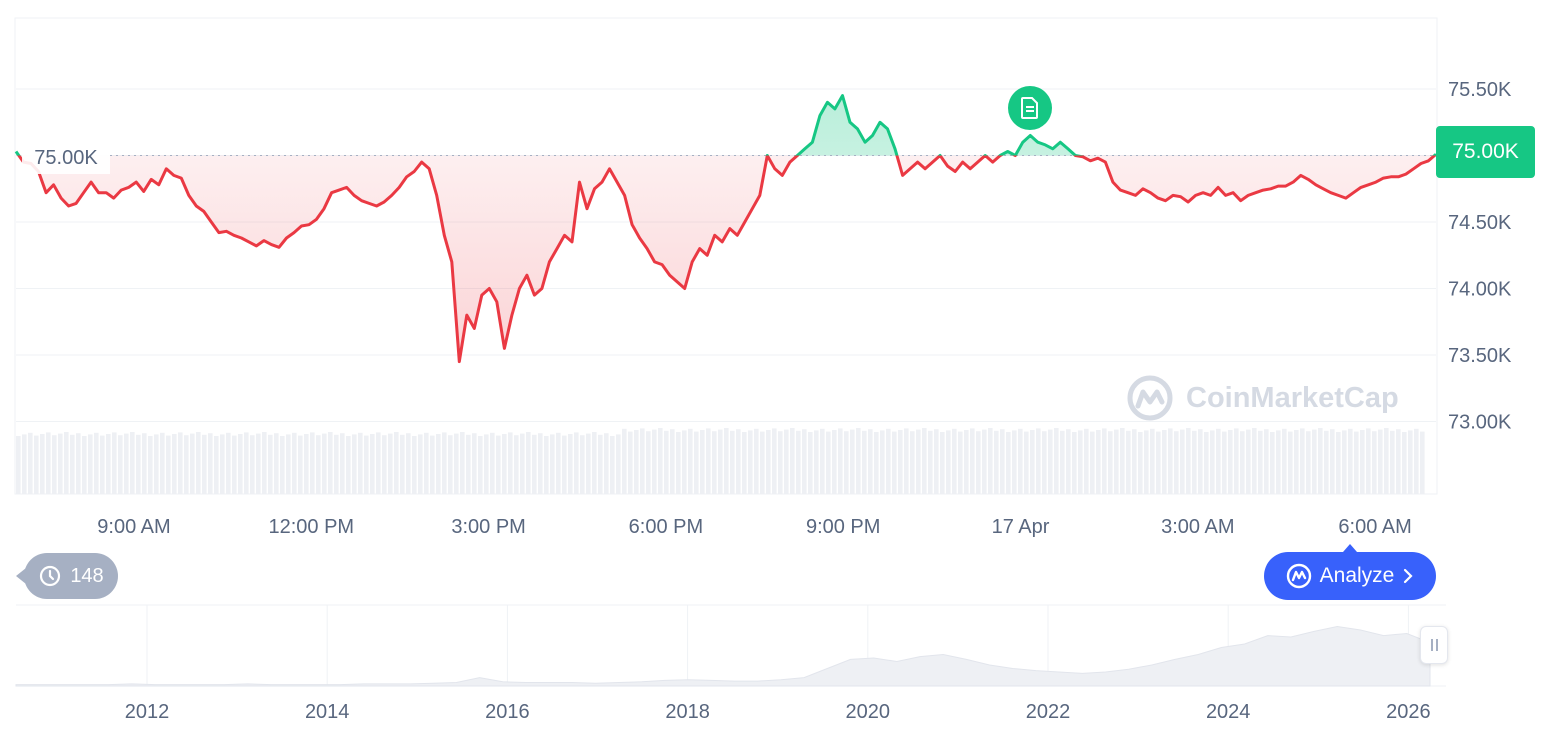 The width and height of the screenshot is (1566, 732). What do you see at coordinates (666, 527) in the screenshot?
I see `x-tick-label: 6:00 PM` at bounding box center [666, 527].